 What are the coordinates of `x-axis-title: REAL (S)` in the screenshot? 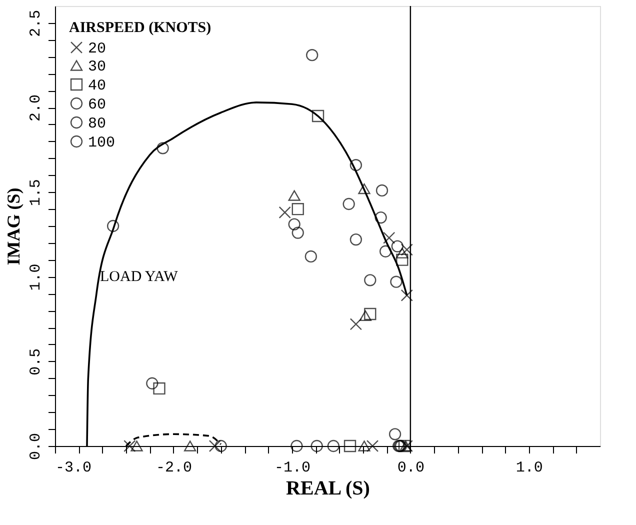 It's located at (328, 489).